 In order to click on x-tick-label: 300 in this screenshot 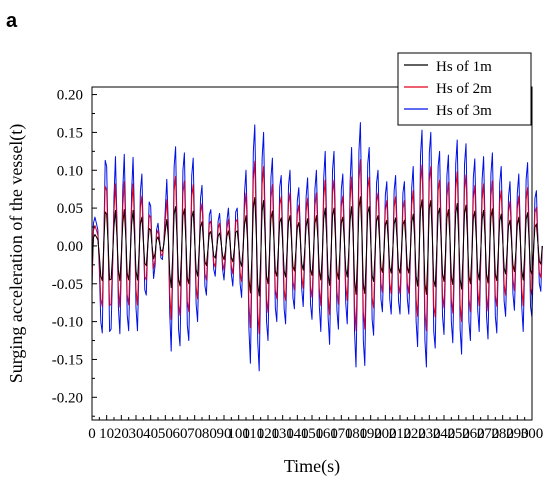, I will do `click(532, 434)`.